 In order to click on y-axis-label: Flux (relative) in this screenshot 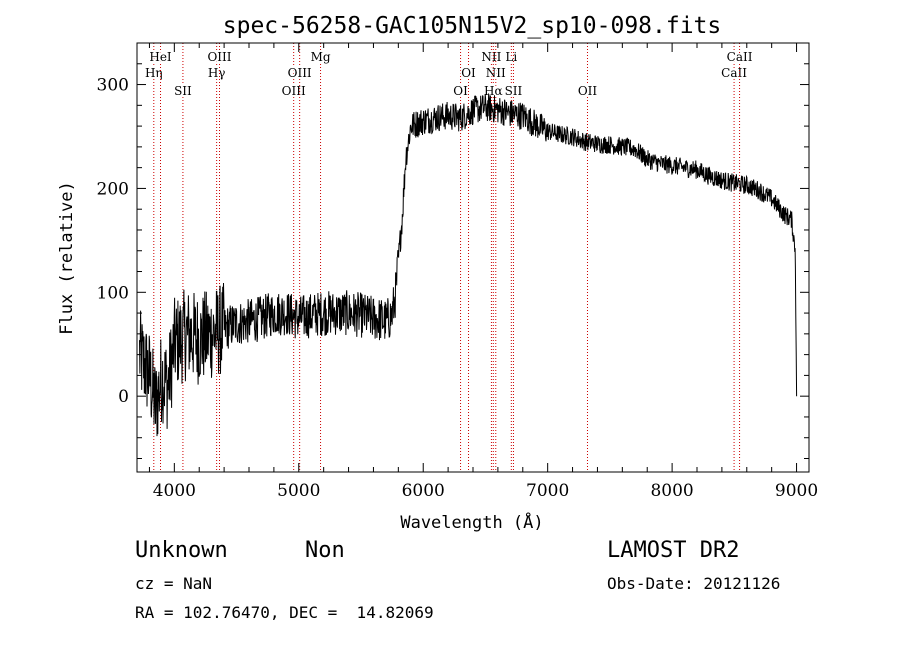, I will do `click(67, 258)`.